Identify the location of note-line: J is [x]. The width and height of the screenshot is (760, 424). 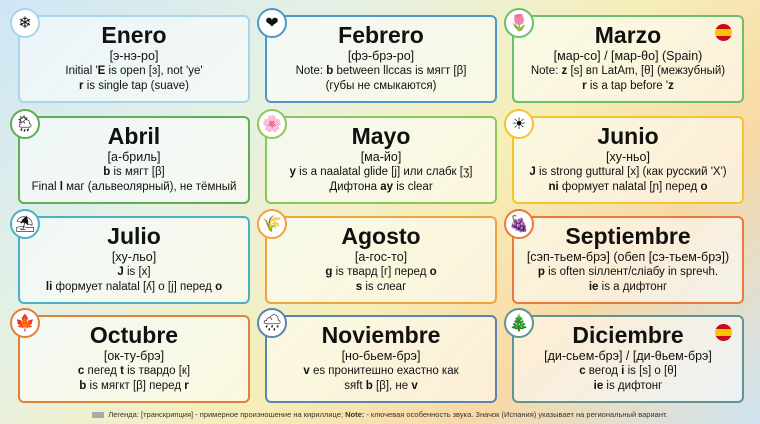
(134, 272).